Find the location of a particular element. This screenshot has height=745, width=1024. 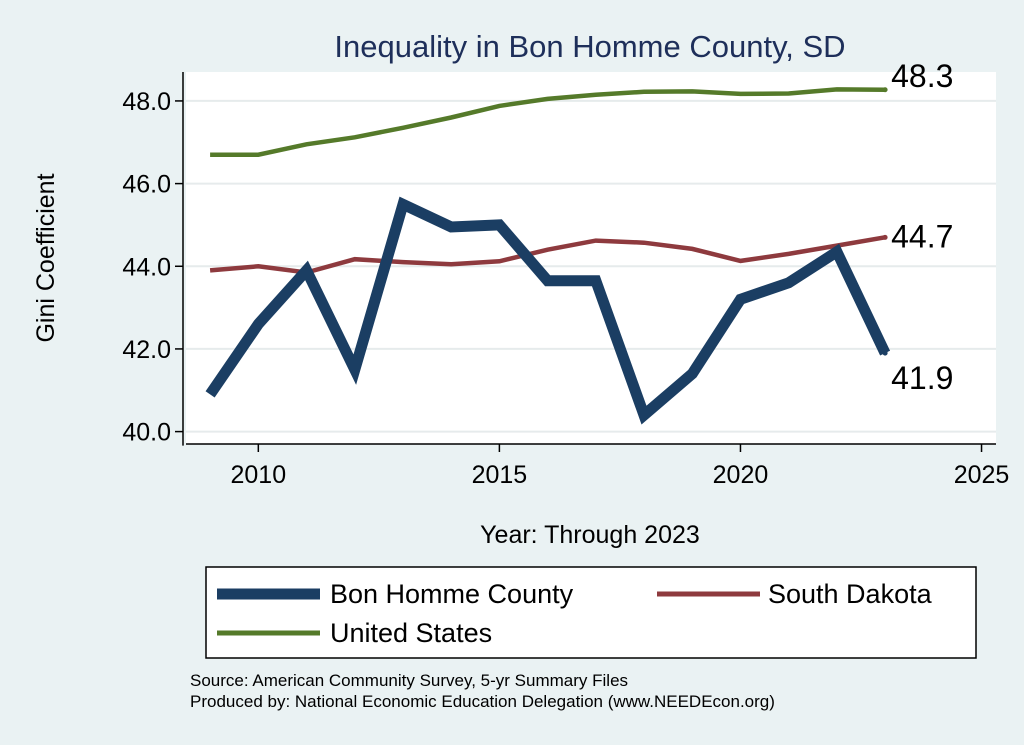

y-tick-label: 48.0 is located at coordinates (146, 102).